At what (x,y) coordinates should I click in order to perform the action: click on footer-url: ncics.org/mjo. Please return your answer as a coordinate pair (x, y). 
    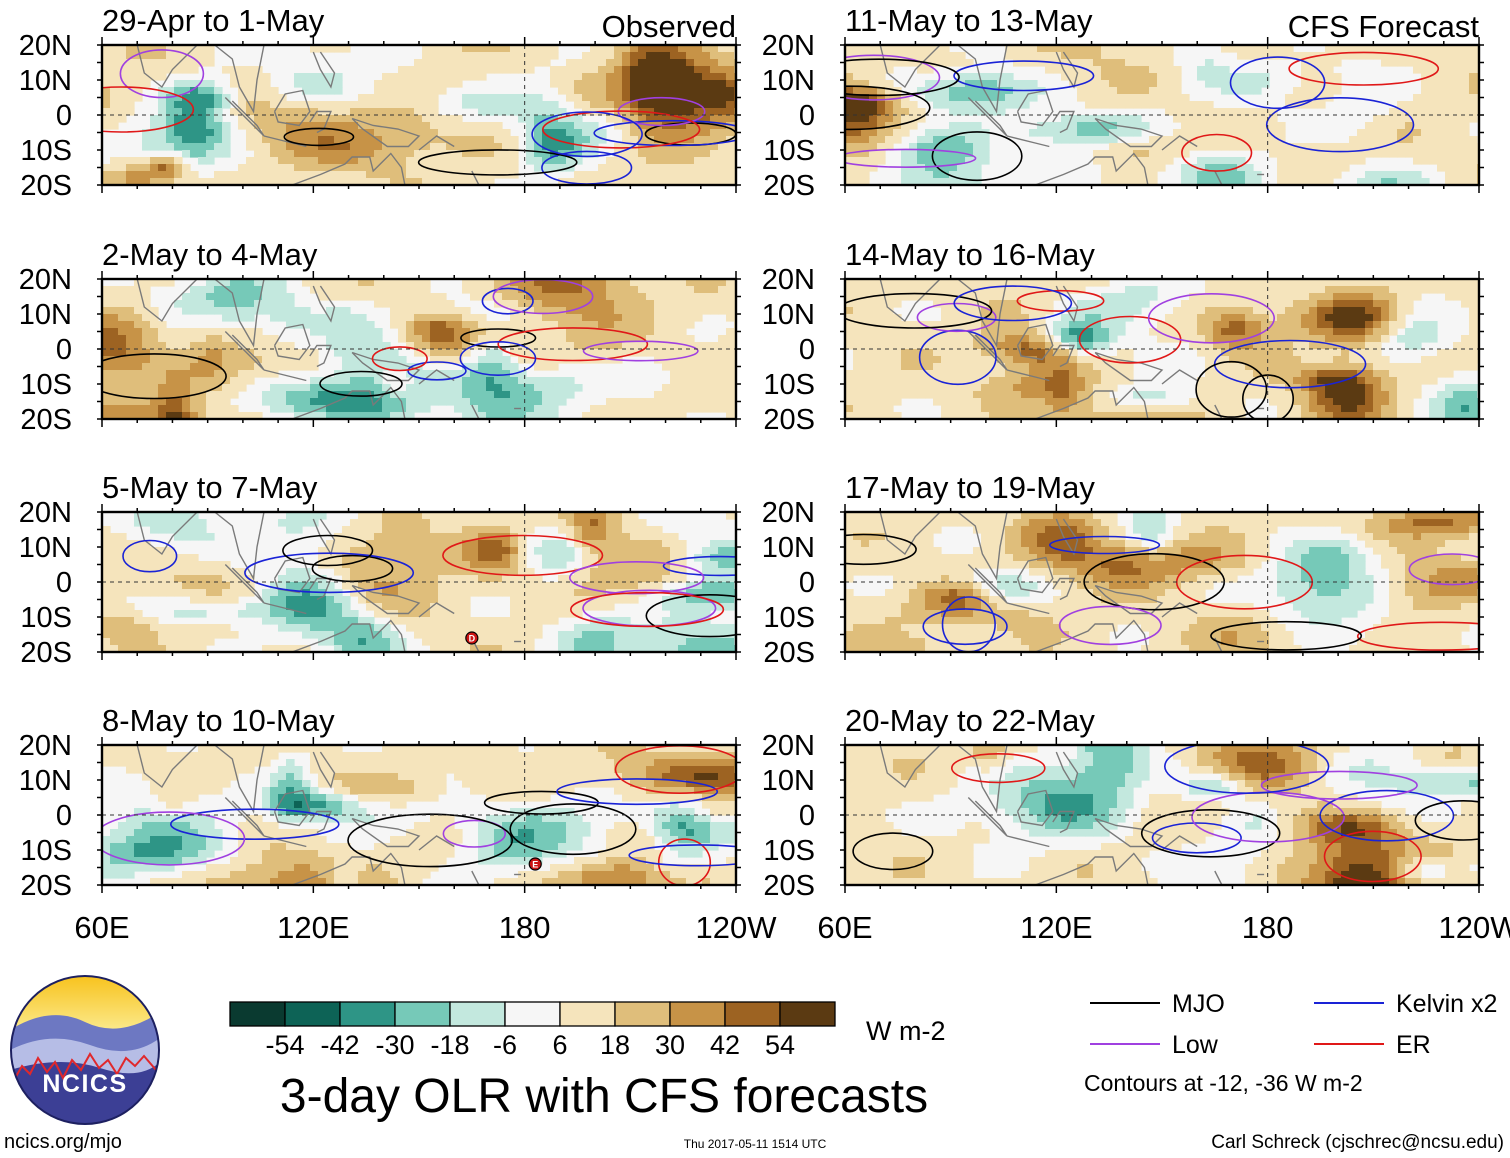
    Looking at the image, I should click on (63, 1142).